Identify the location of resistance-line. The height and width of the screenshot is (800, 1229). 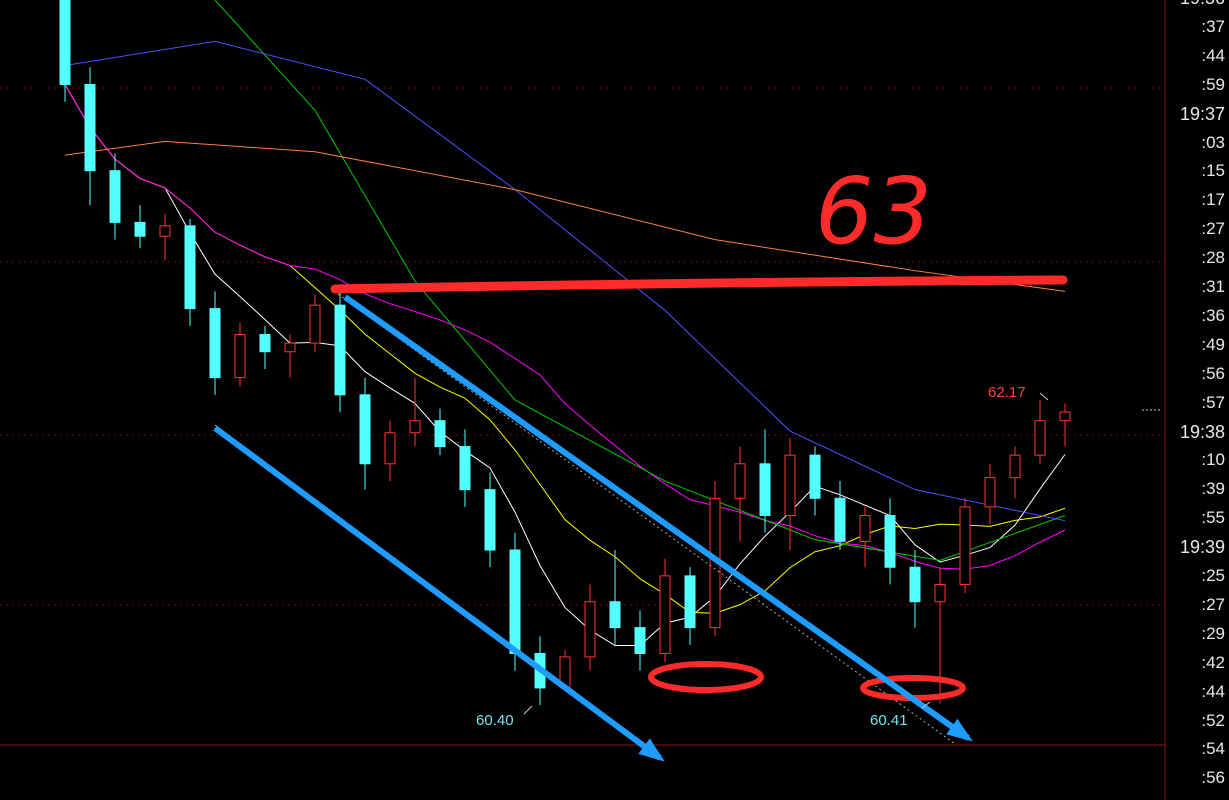
(699, 284).